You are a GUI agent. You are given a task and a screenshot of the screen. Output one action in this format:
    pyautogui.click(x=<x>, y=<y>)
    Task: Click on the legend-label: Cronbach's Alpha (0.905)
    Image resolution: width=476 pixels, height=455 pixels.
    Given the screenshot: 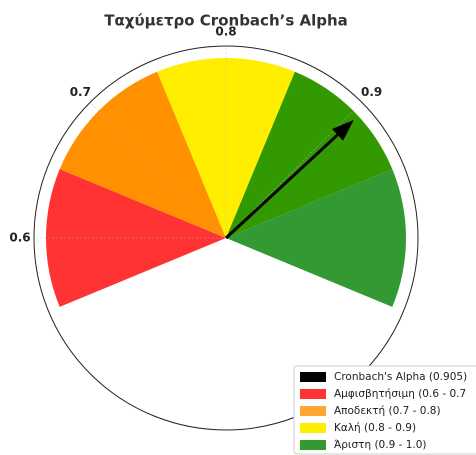 What is the action you would take?
    pyautogui.click(x=400, y=377)
    